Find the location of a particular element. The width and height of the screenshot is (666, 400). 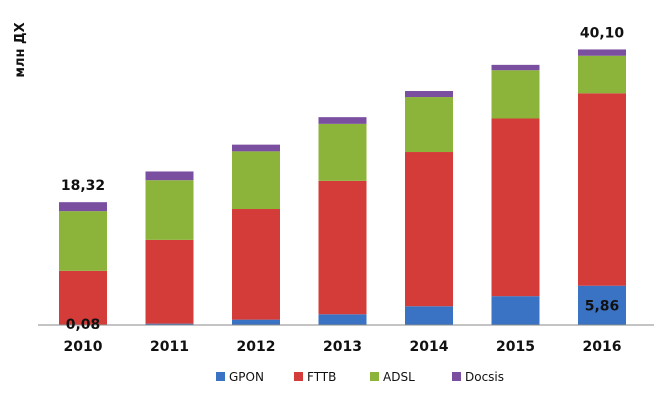

bar-gpon-2014 is located at coordinates (429, 315).